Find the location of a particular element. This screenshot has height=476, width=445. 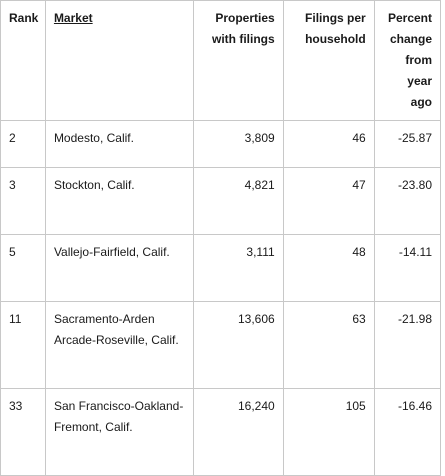

cell-filings-per-household: 46 is located at coordinates (328, 144).